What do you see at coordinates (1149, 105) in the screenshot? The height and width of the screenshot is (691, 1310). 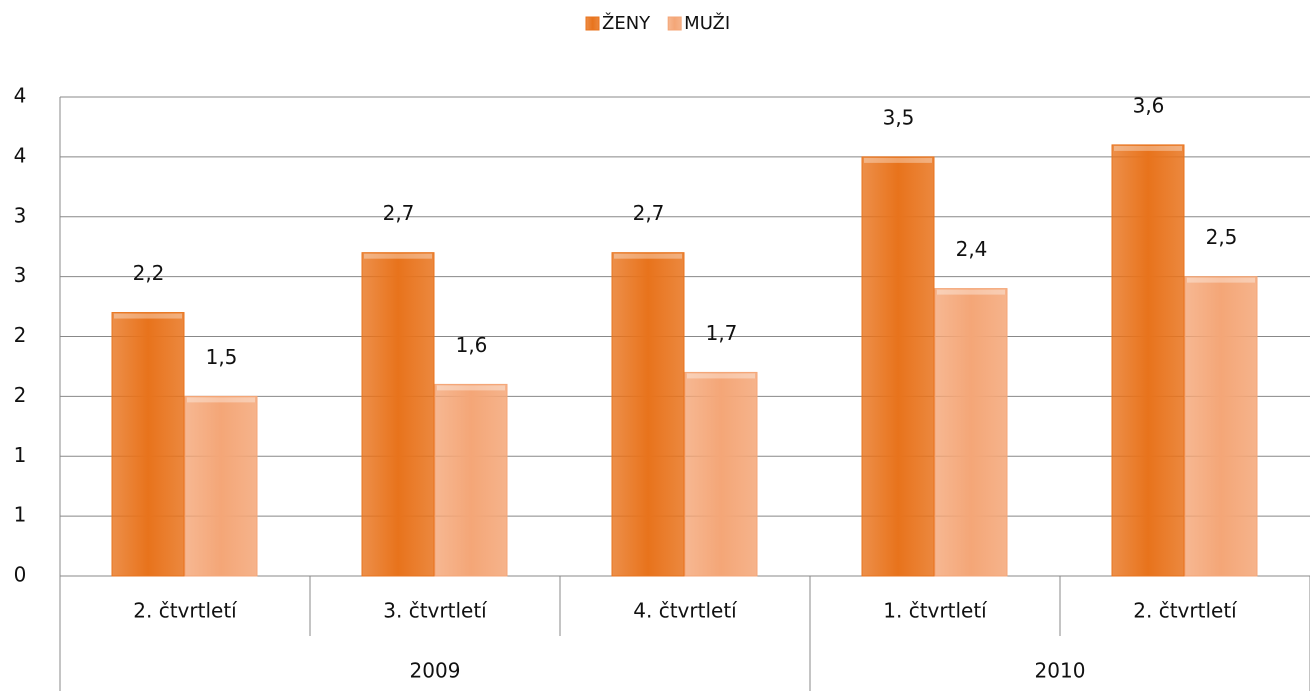 I see `data-label: 3,6` at bounding box center [1149, 105].